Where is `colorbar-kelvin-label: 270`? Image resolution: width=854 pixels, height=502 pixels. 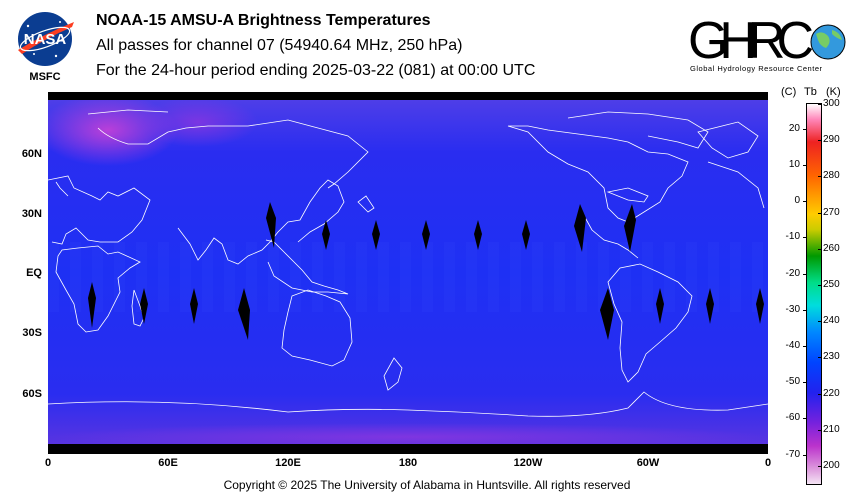
colorbar-kelvin-label: 270 is located at coordinates (831, 212).